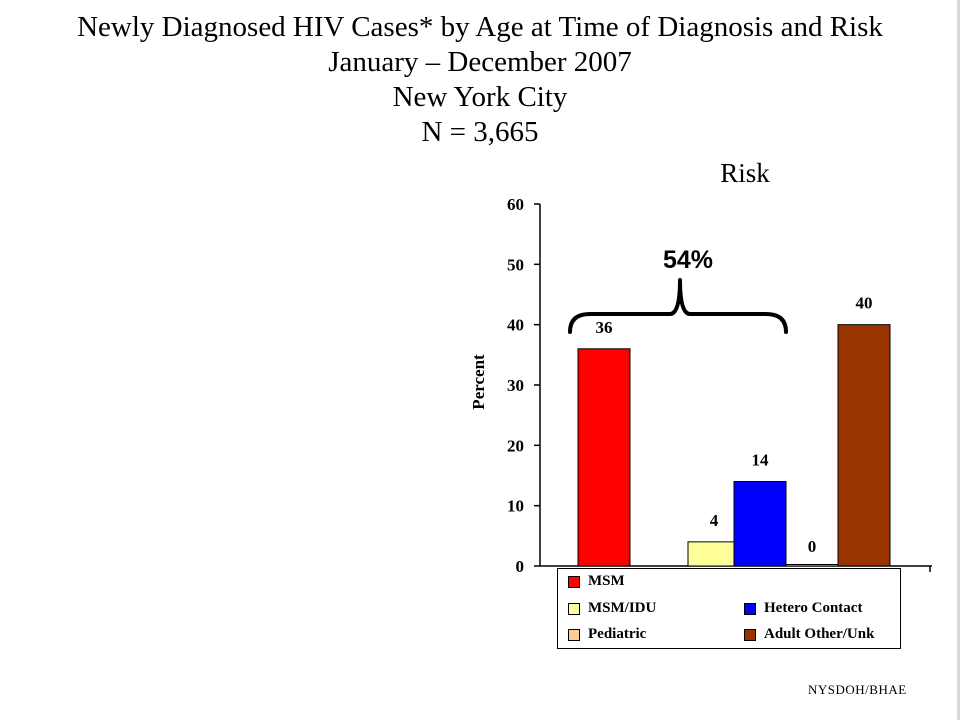 Image resolution: width=960 pixels, height=720 pixels. Describe the element at coordinates (515, 385) in the screenshot. I see `y-tick-label: 30` at that location.